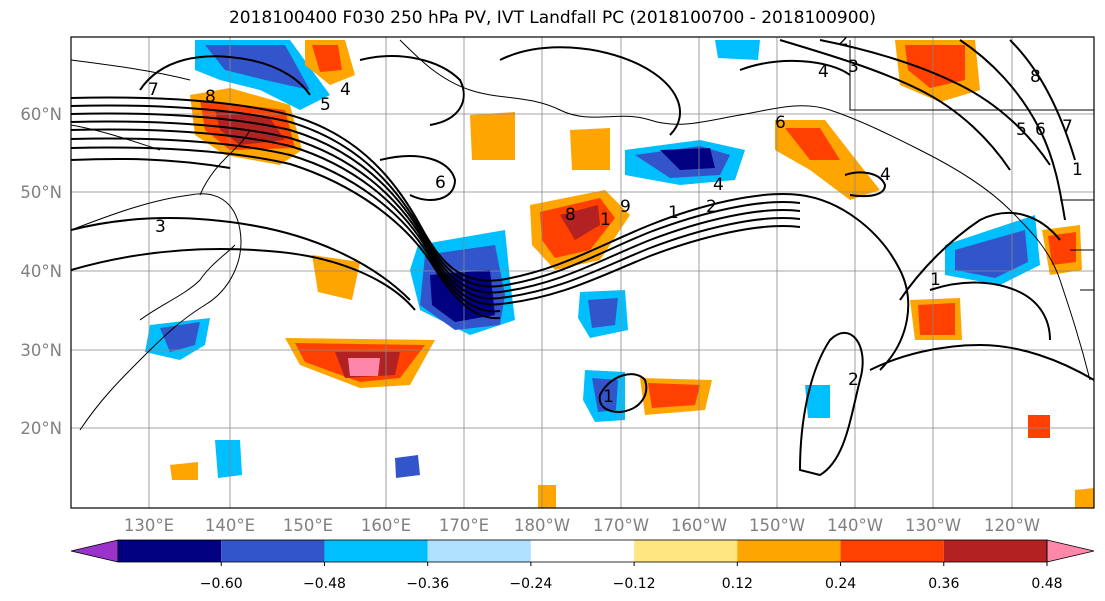 The height and width of the screenshot is (601, 1105). What do you see at coordinates (1012, 525) in the screenshot?
I see `lon-label: 120°W` at bounding box center [1012, 525].